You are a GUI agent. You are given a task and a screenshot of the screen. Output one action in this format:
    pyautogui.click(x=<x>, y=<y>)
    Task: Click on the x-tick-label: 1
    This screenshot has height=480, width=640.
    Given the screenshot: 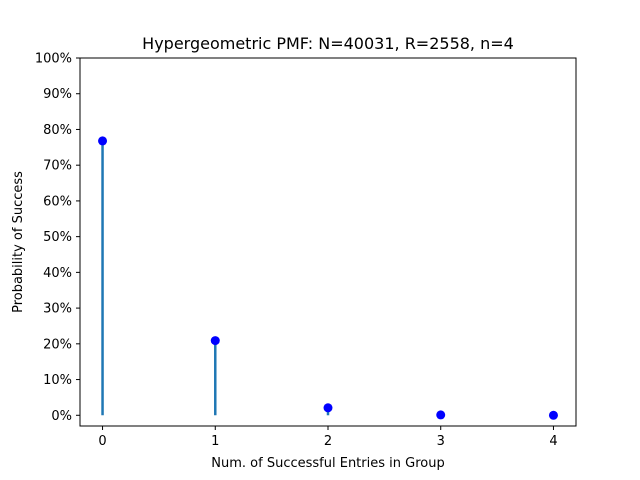 What is the action you would take?
    pyautogui.click(x=215, y=441)
    